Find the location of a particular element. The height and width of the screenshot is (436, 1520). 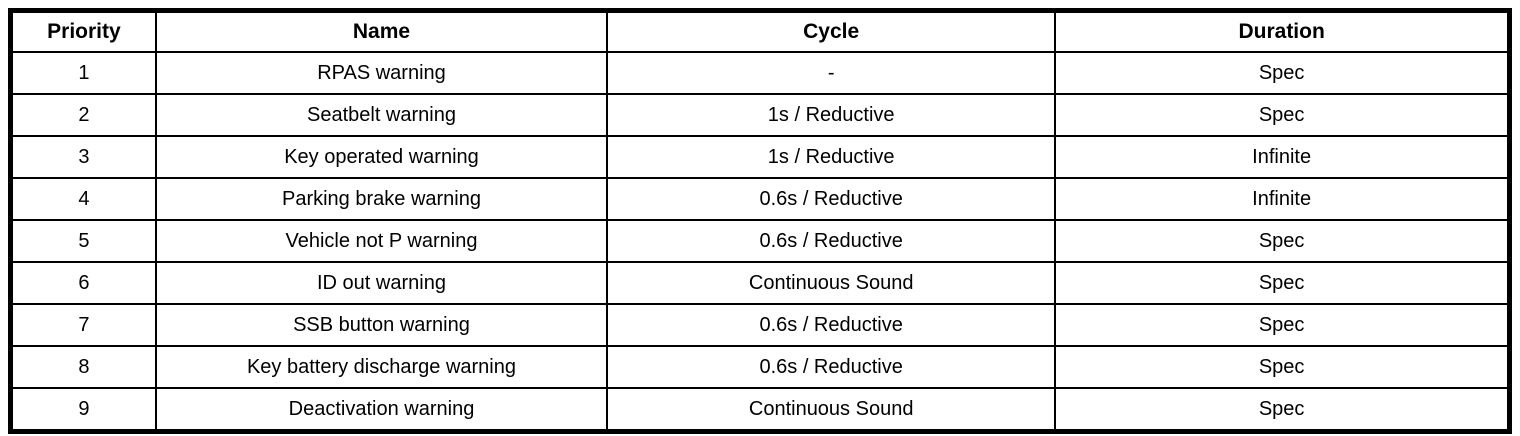

header-name: Name is located at coordinates (381, 31).